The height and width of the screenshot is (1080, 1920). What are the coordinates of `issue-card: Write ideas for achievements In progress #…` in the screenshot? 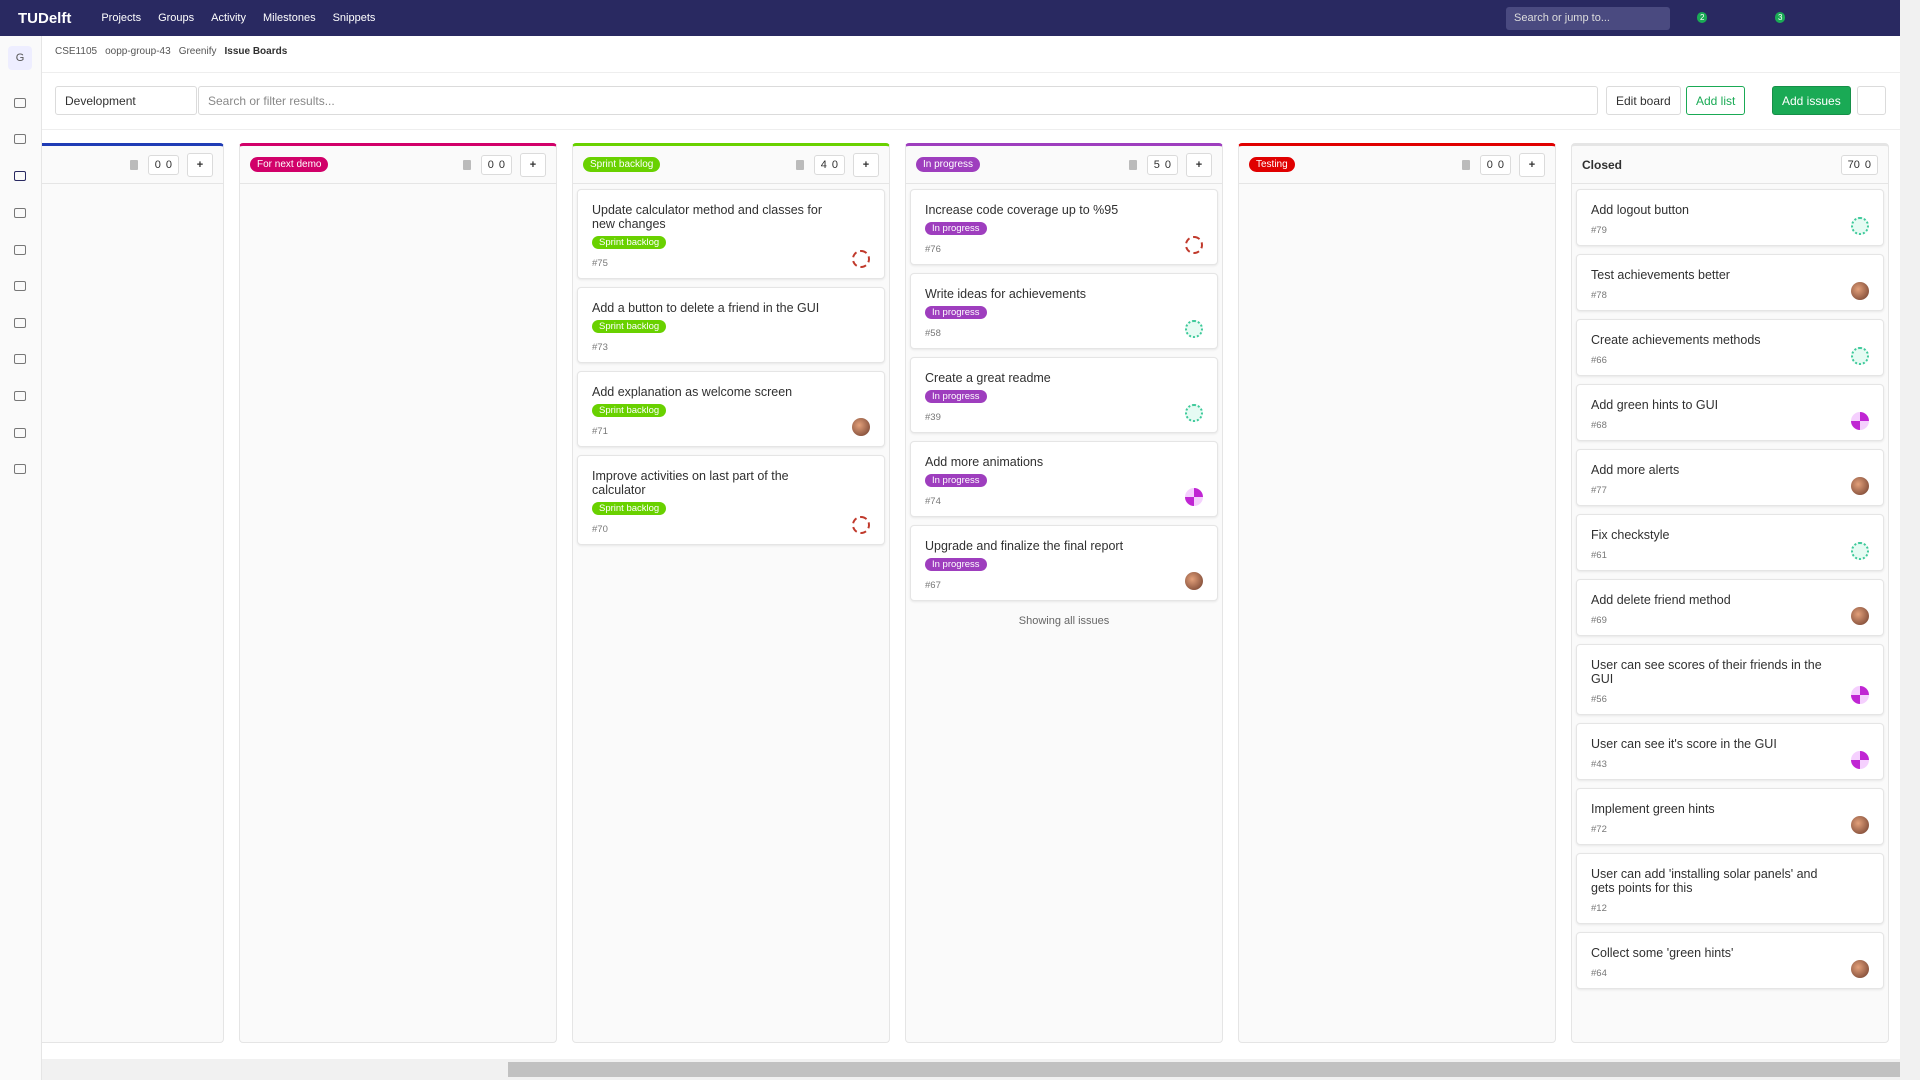 It's located at (1064, 311).